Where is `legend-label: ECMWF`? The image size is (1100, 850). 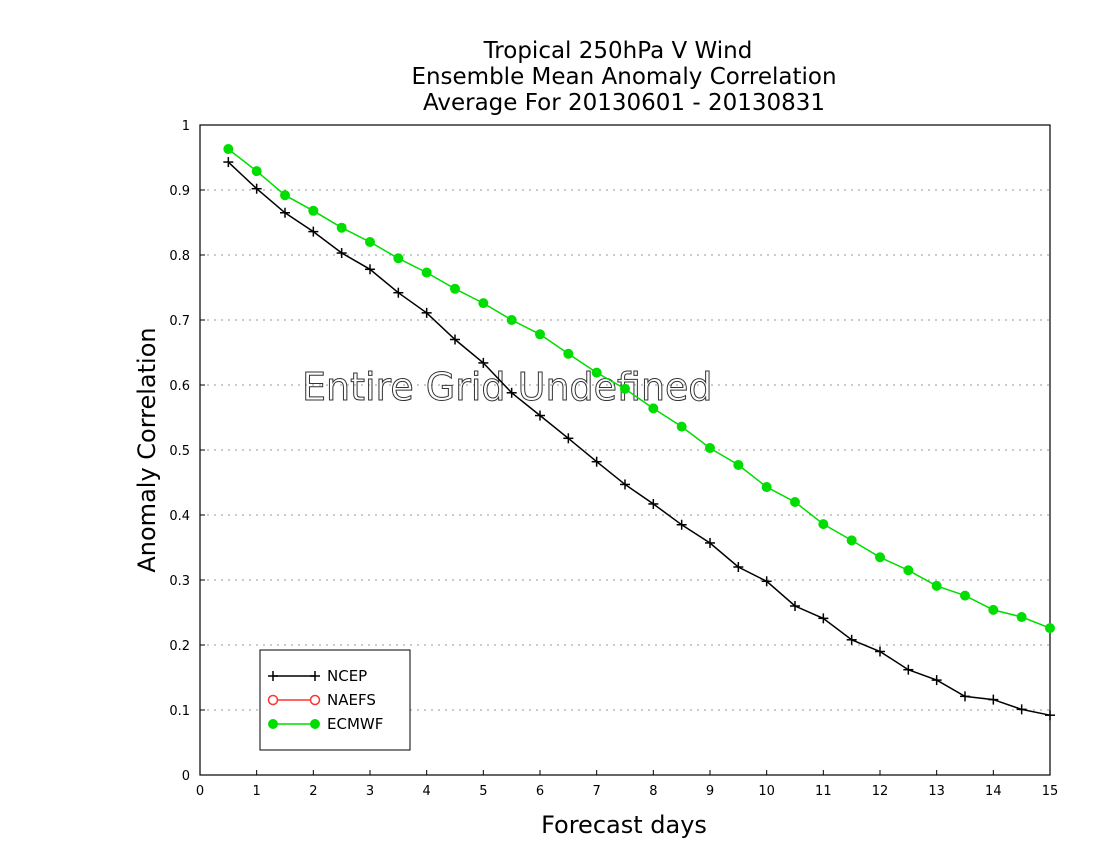
legend-label: ECMWF is located at coordinates (355, 724).